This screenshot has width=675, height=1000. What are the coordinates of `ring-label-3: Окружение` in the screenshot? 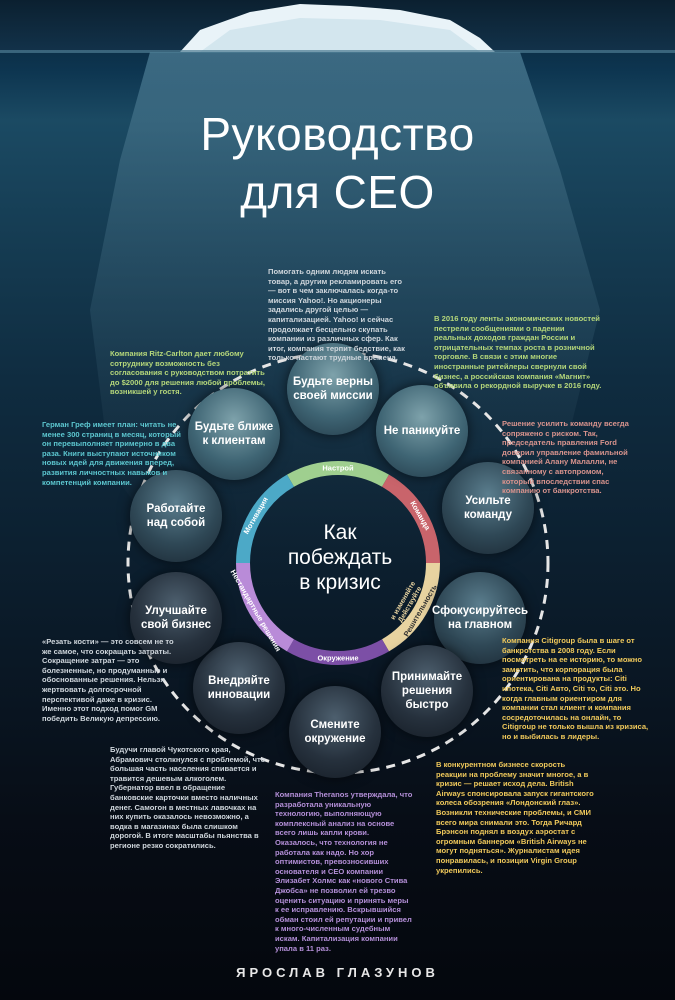 It's located at (337, 658).